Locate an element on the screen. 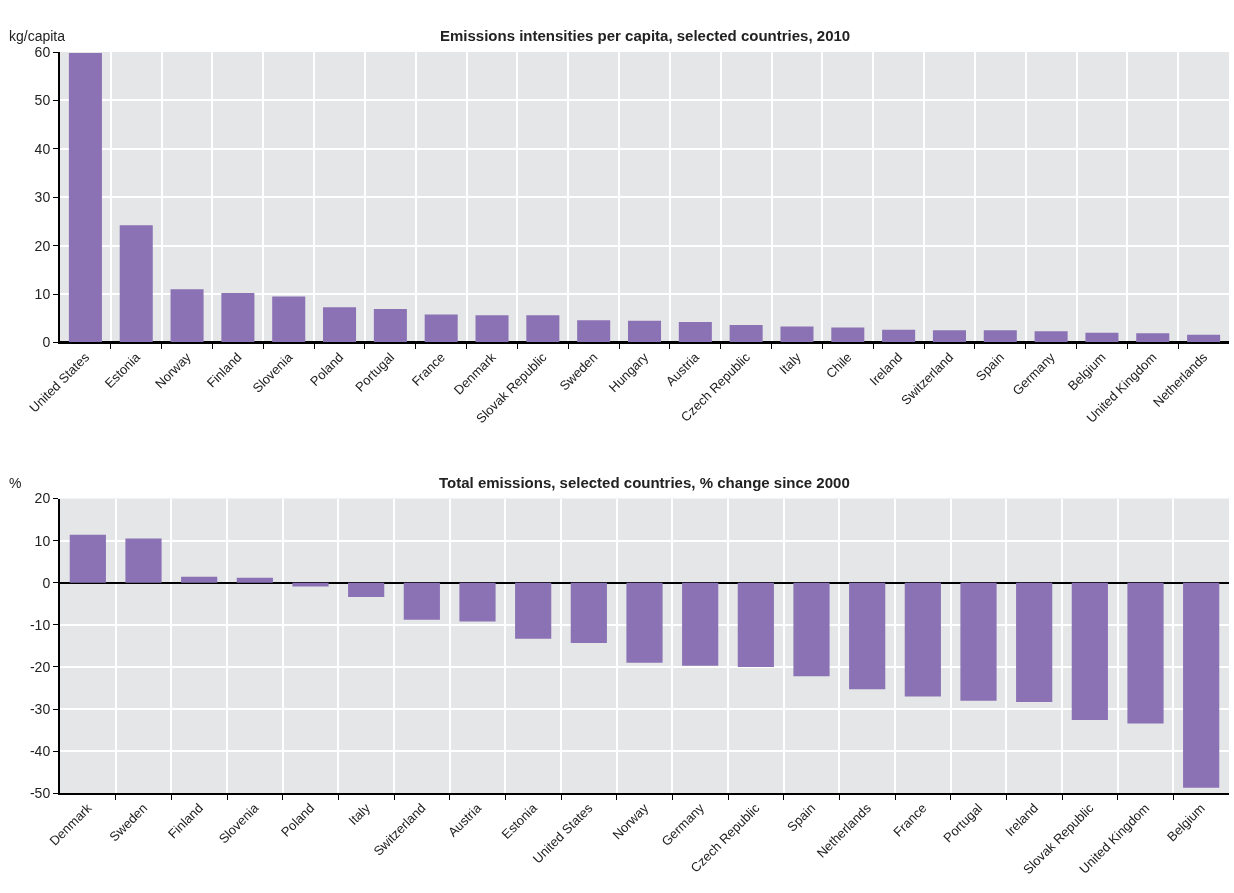 The height and width of the screenshot is (893, 1234). y-tick-label: 50 is located at coordinates (42, 100).